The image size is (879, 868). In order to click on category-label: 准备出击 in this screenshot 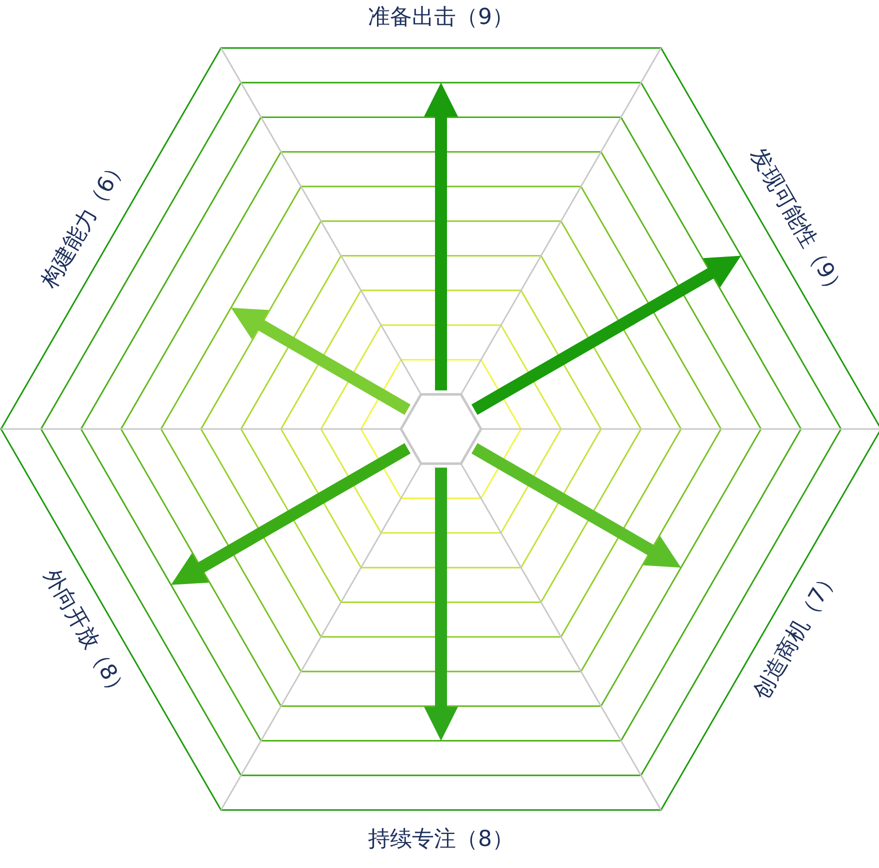, I will do `click(412, 17)`.